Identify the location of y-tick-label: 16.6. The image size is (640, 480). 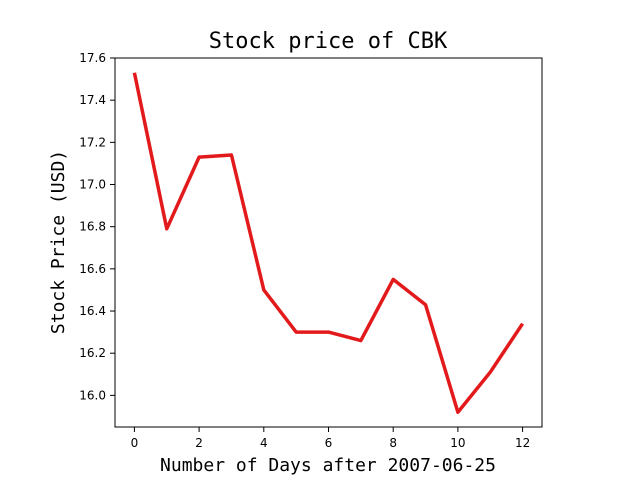
(92, 269).